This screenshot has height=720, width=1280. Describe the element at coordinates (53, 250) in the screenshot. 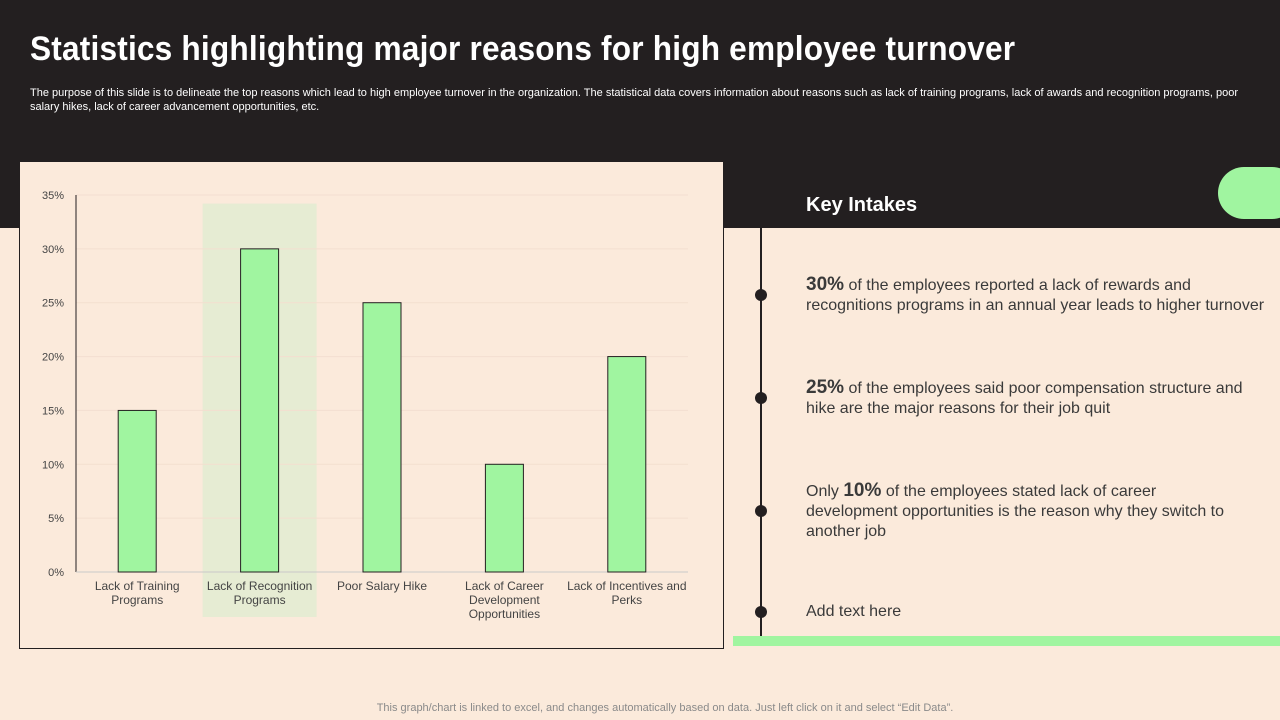

I see `y-tick-label: 30%` at that location.